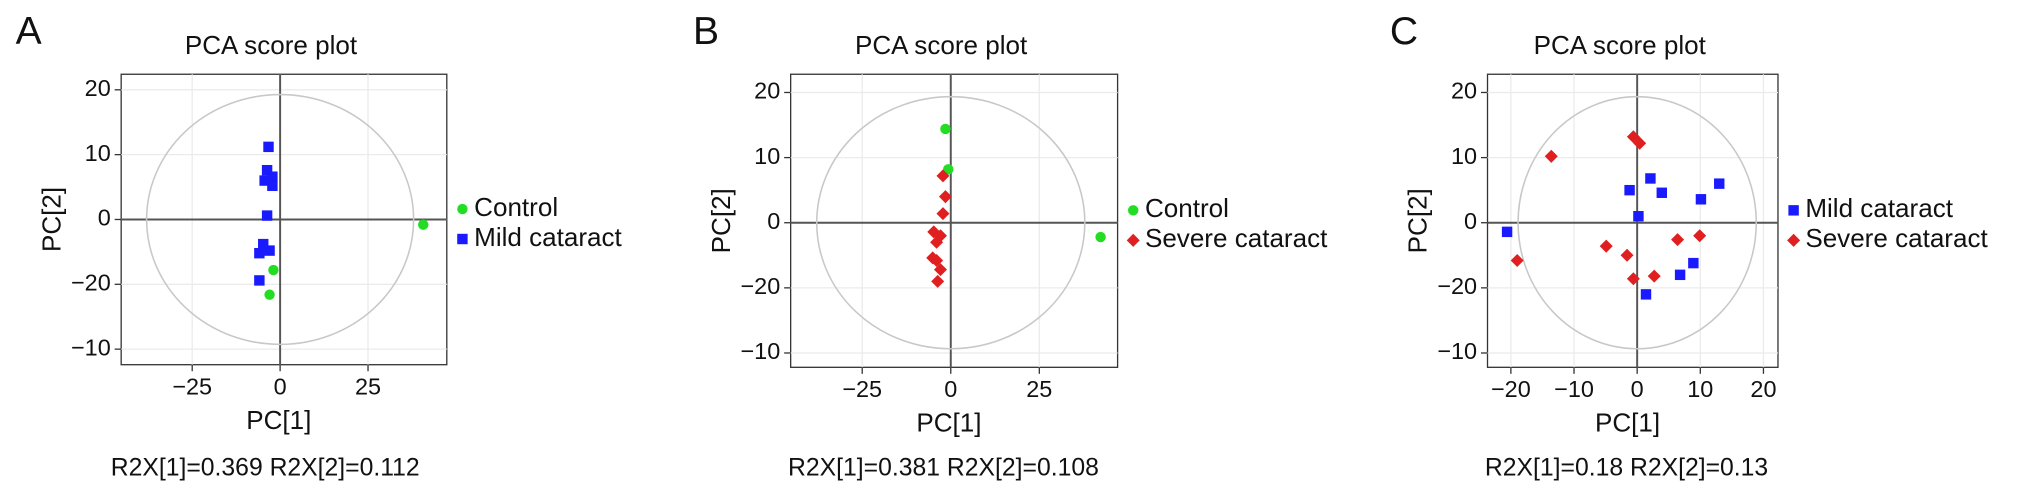 The width and height of the screenshot is (2032, 496). I want to click on footnote: R2X[1]=0.18 R2X[2]=0.13, so click(1626, 467).